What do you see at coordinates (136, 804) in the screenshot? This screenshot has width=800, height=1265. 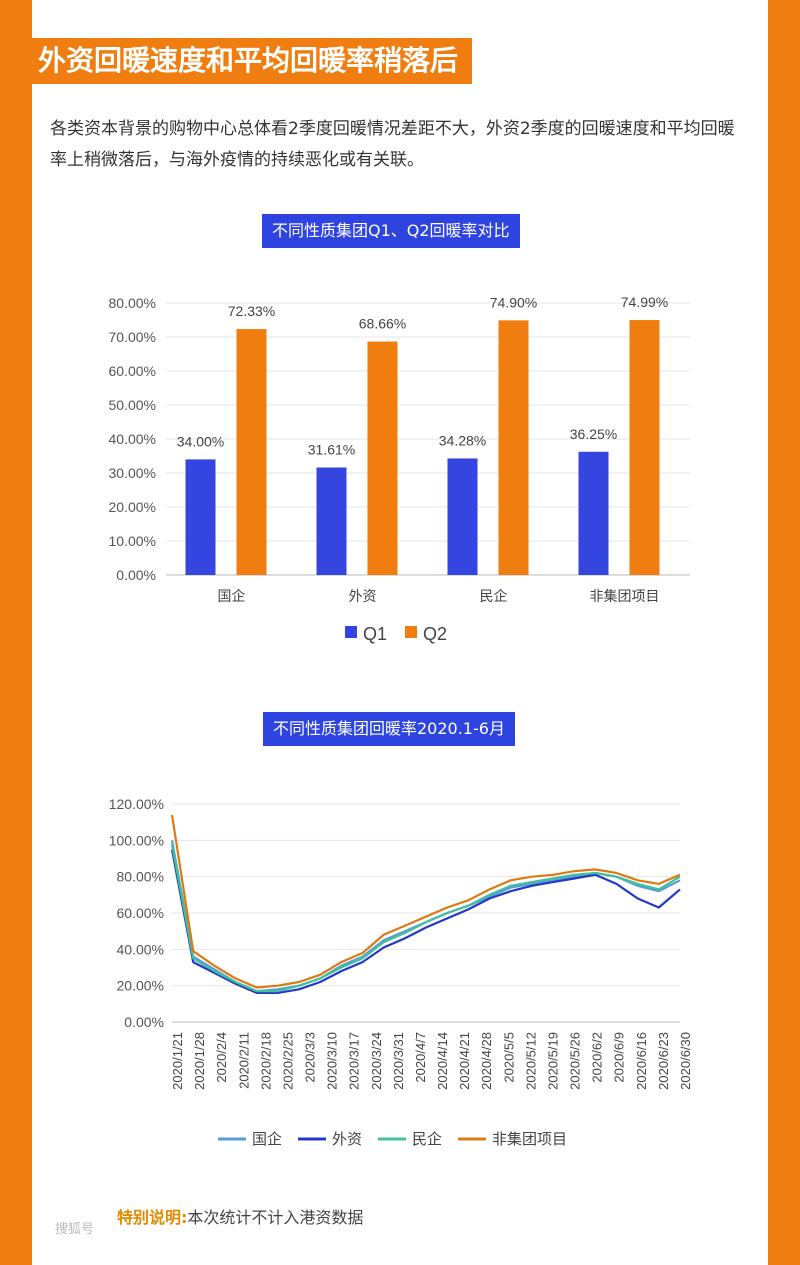 I see `line-y-tick-label: 120.00%` at bounding box center [136, 804].